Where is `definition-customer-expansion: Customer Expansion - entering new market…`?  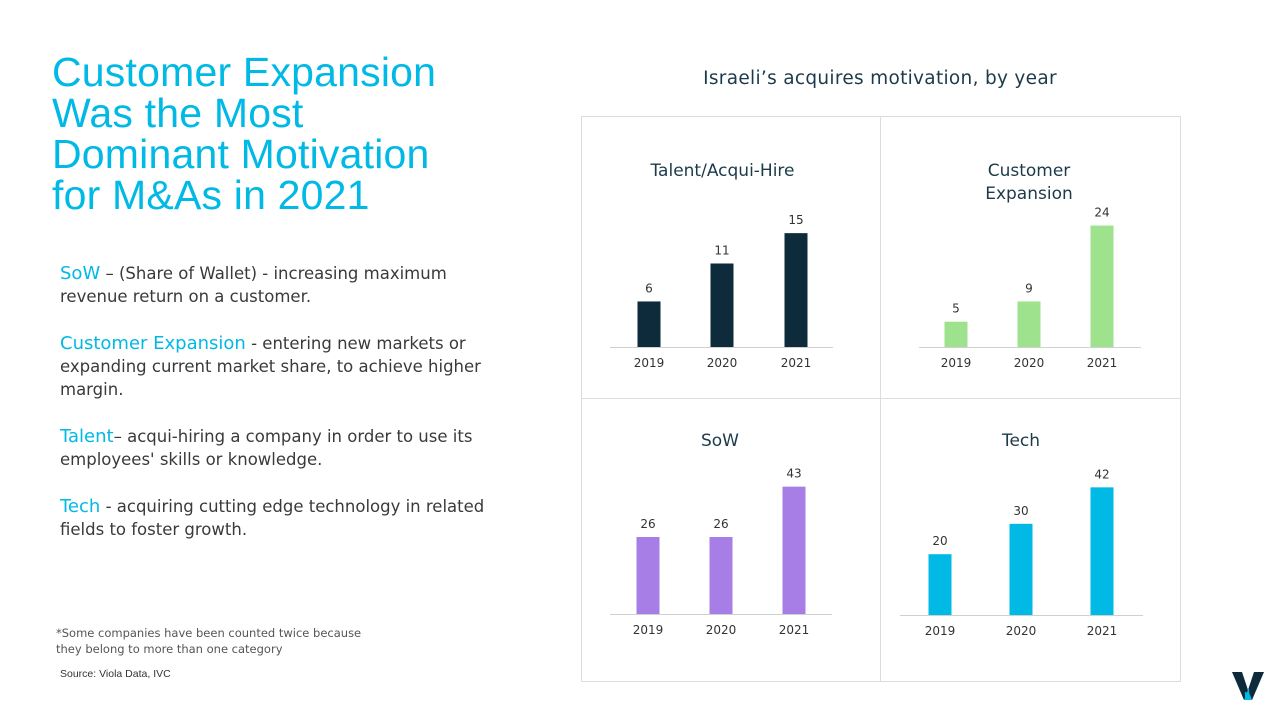 definition-customer-expansion: Customer Expansion - entering new market… is located at coordinates (275, 366).